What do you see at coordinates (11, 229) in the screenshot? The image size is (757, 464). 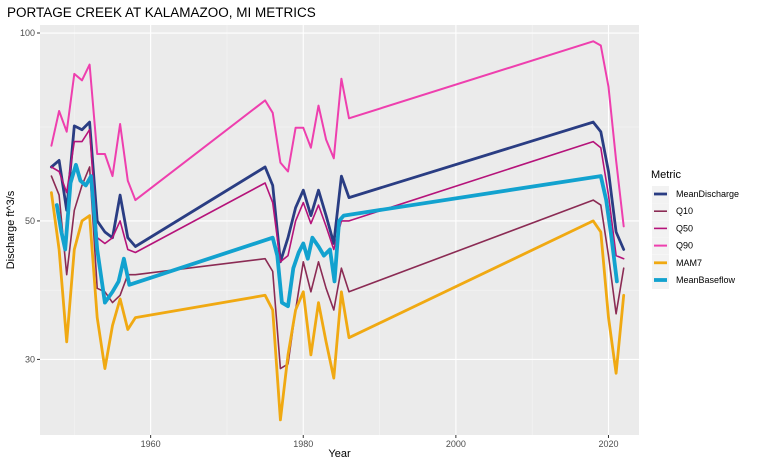 I see `y-axis-title: Discharge ft^3/s` at bounding box center [11, 229].